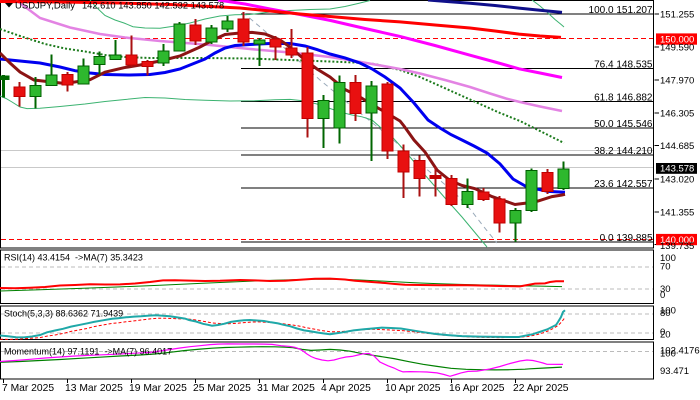  What do you see at coordinates (222, 388) in the screenshot?
I see `svg-text: 25 Mar 2025` at bounding box center [222, 388].